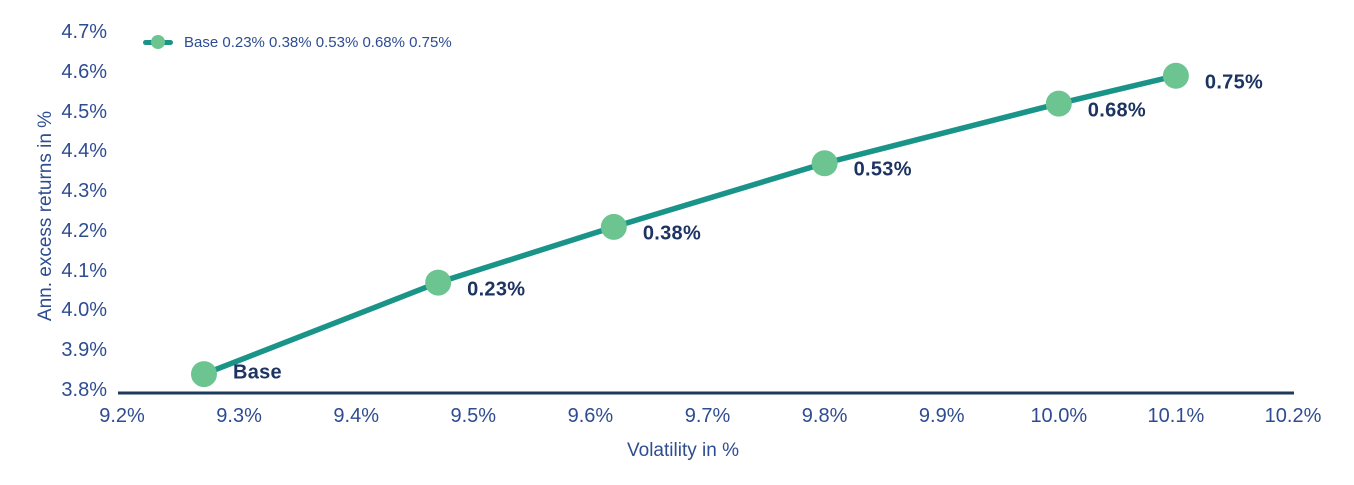 Image resolution: width=1354 pixels, height=485 pixels. What do you see at coordinates (590, 416) in the screenshot?
I see `x-tick-label: 9.6%` at bounding box center [590, 416].